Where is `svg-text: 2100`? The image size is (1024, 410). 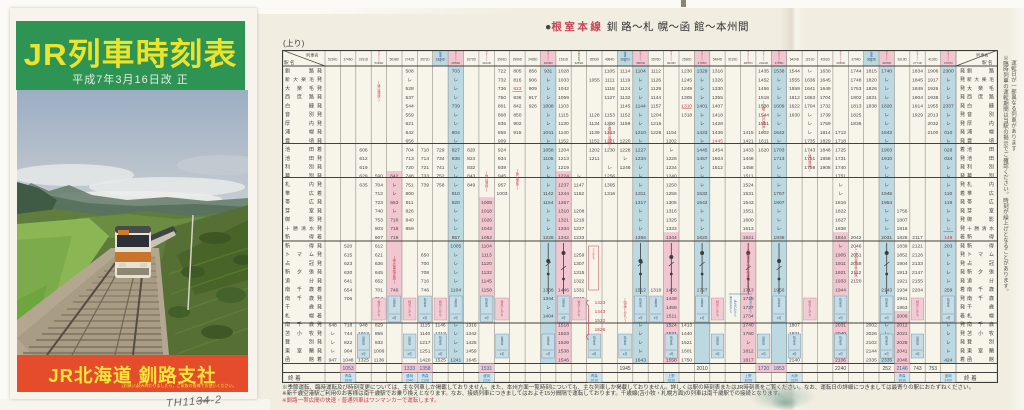
svg-text: 2100 is located at coordinates (932, 133).